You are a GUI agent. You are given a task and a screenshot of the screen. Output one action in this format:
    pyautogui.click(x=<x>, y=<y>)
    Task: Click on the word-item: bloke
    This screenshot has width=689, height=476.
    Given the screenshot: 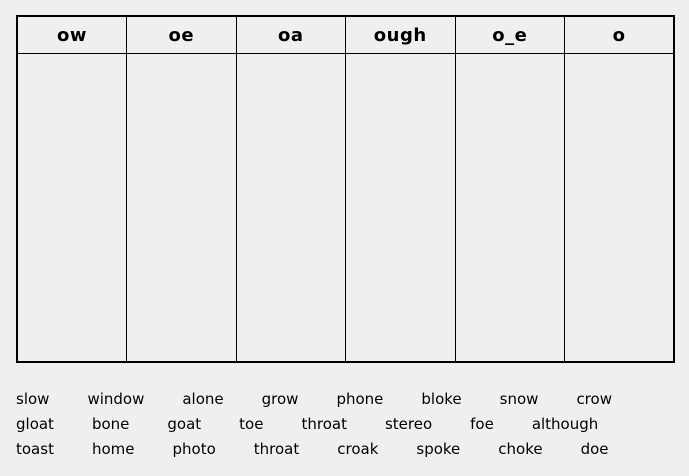 What is the action you would take?
    pyautogui.click(x=441, y=398)
    